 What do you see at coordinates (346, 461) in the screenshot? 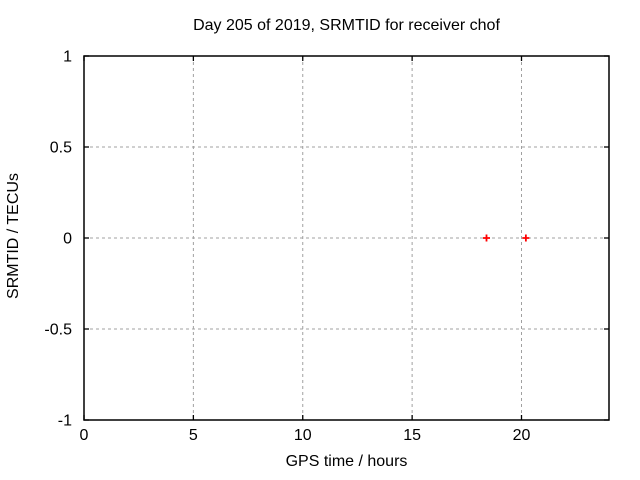
I see `x-axis-label: GPS time / hours` at bounding box center [346, 461].